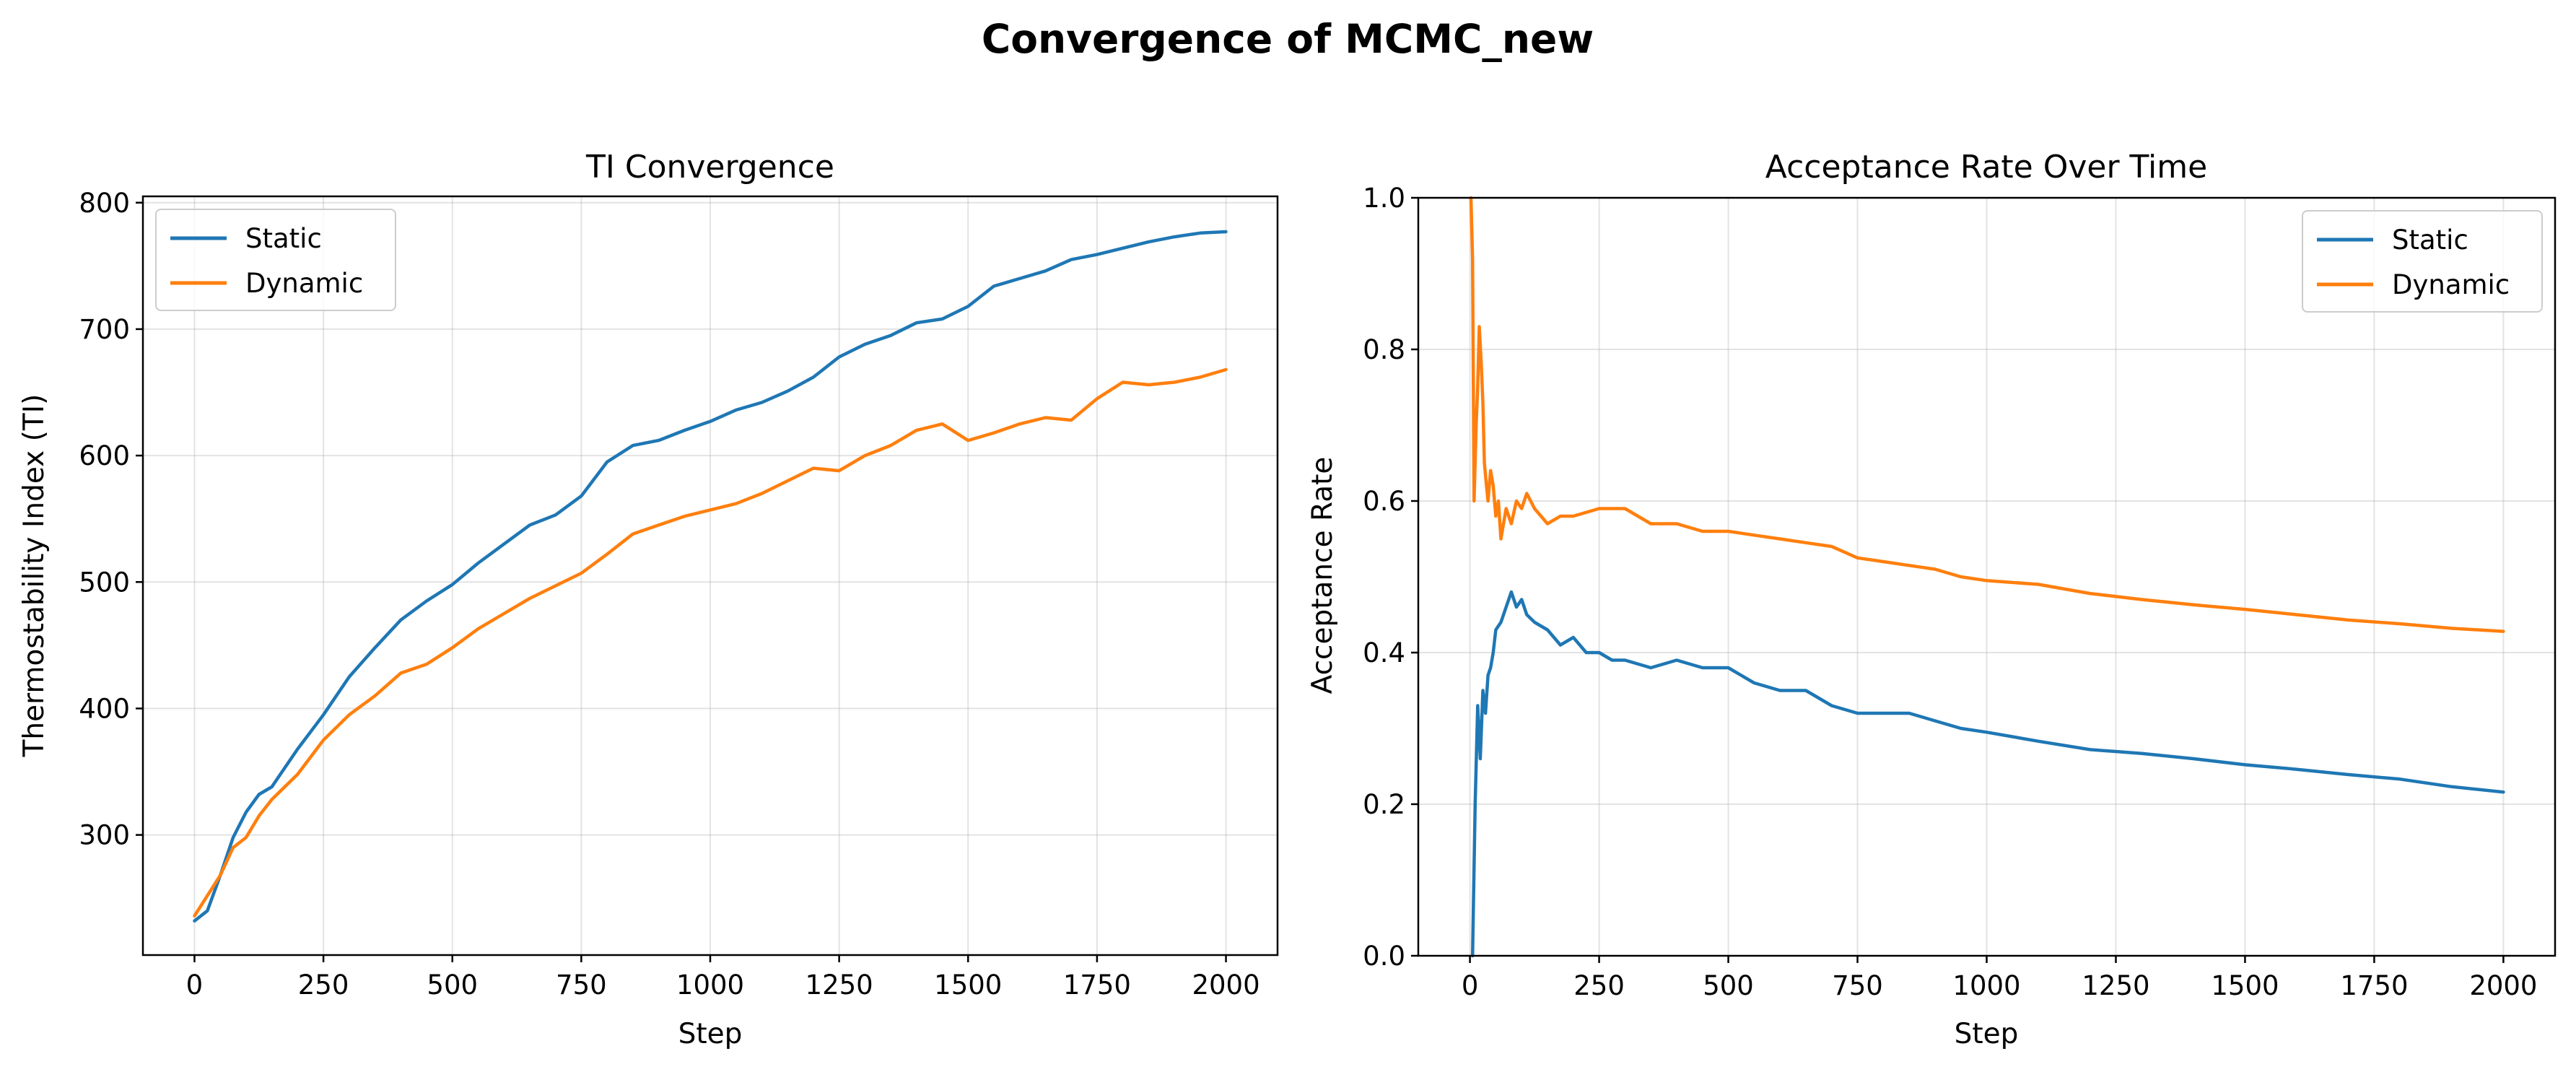 This screenshot has width=2576, height=1072. I want to click on ti-x-tick-label: 500, so click(452, 985).